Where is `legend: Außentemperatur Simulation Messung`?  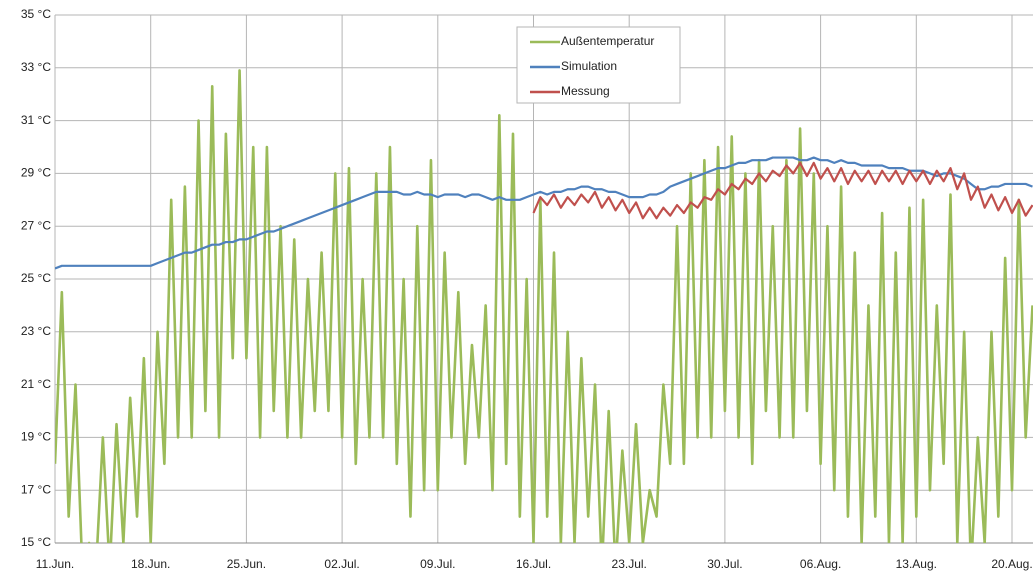
legend: Außentemperatur Simulation Messung is located at coordinates (598, 65).